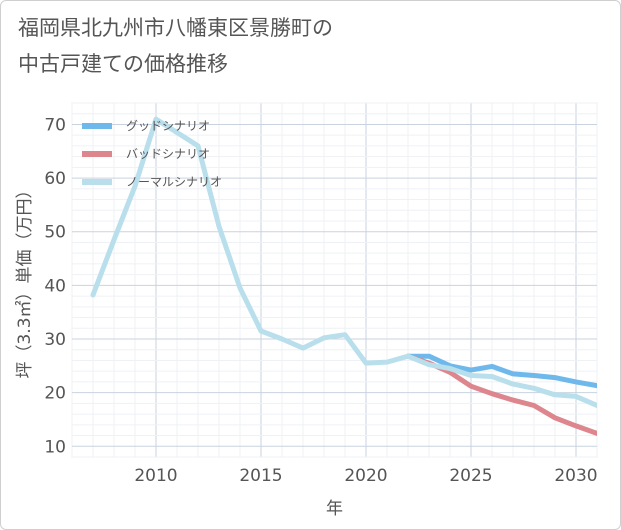 Image resolution: width=621 pixels, height=530 pixels. I want to click on chart-title-line-1: 福岡県北九州市八幡東区景勝町の, so click(175, 28).